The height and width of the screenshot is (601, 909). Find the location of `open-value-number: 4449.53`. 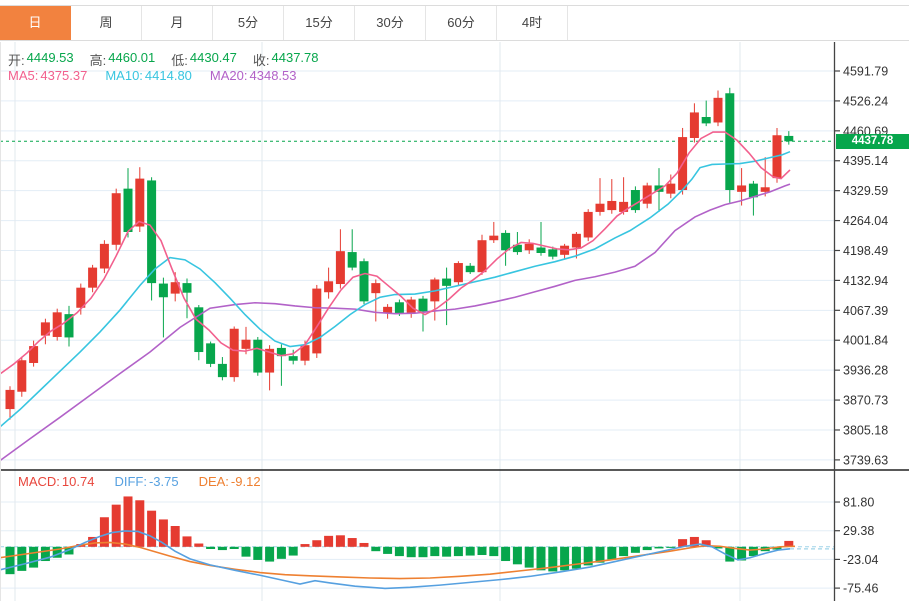

open-value-number: 4449.53 is located at coordinates (50, 57).